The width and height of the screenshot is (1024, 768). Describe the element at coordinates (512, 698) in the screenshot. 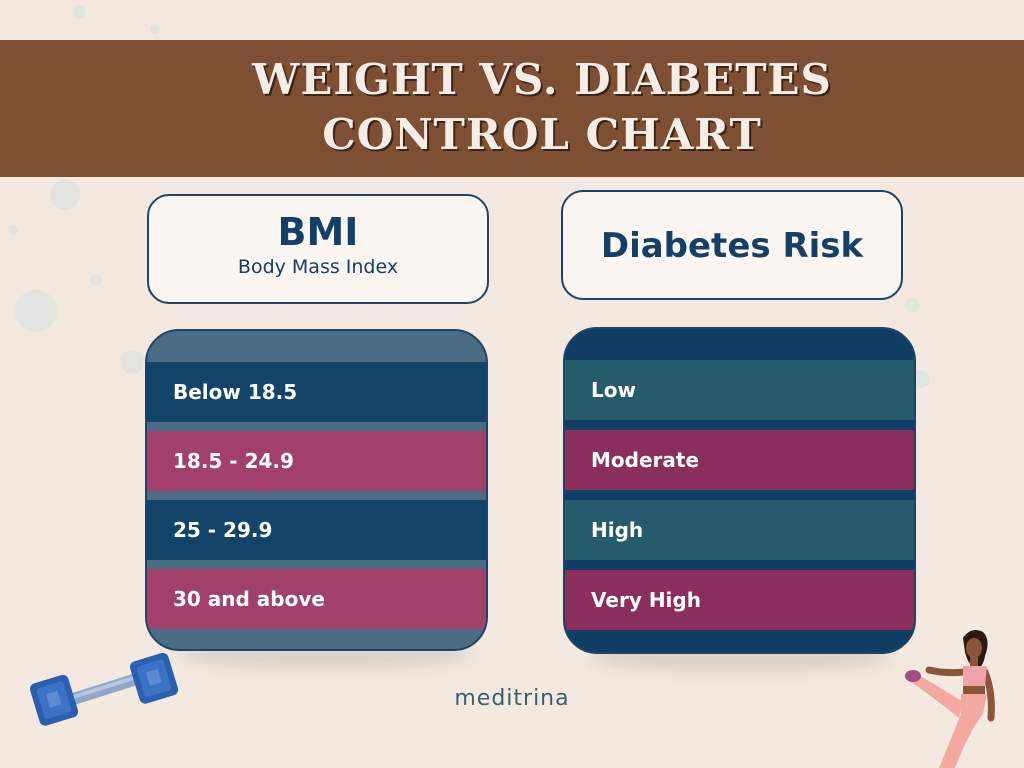

I see `brand-logo-text: meditrina` at that location.